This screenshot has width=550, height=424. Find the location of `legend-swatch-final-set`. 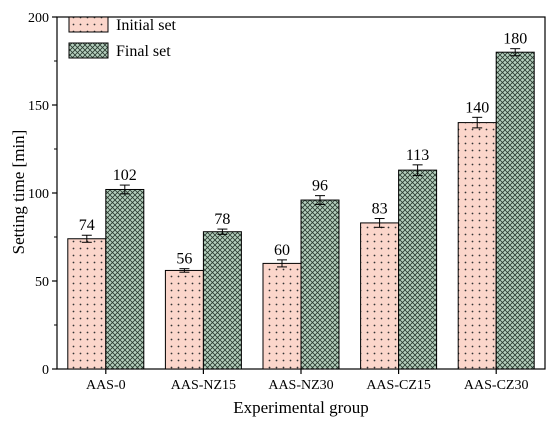

legend-swatch-final-set is located at coordinates (88, 50).